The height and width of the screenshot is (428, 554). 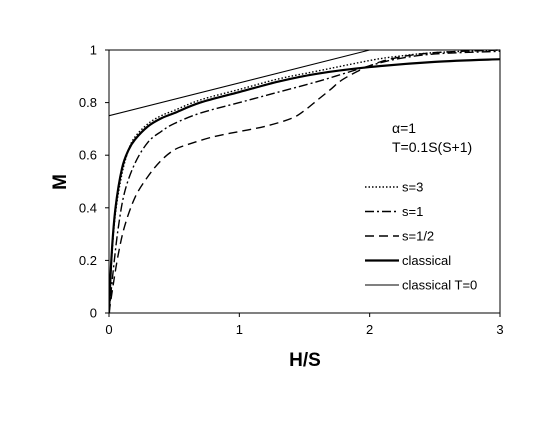 I want to click on annotation-alpha: α=1, so click(x=404, y=128).